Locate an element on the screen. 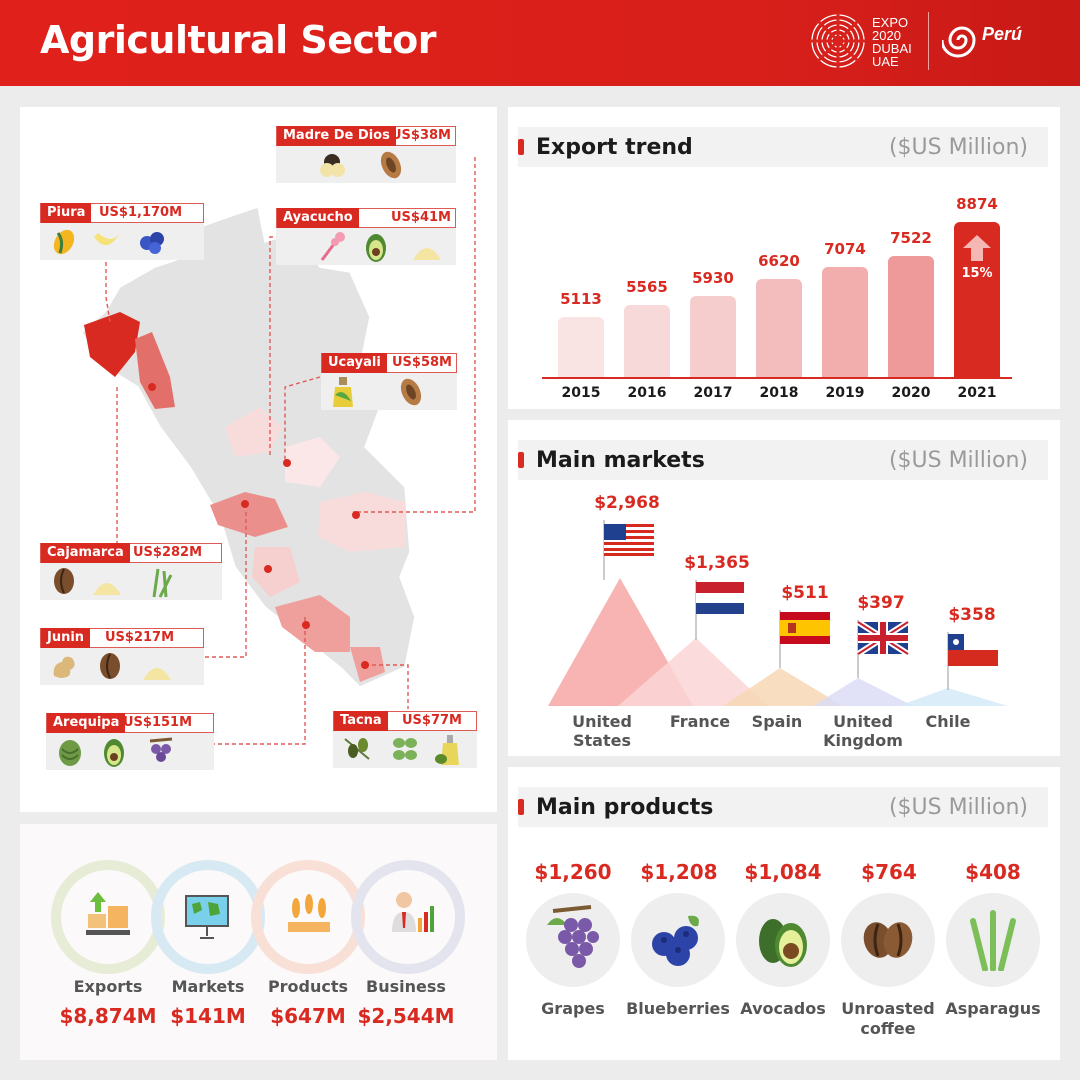 The width and height of the screenshot is (1080, 1080). region-card-piura: Piura US$1,170M is located at coordinates (122, 231).